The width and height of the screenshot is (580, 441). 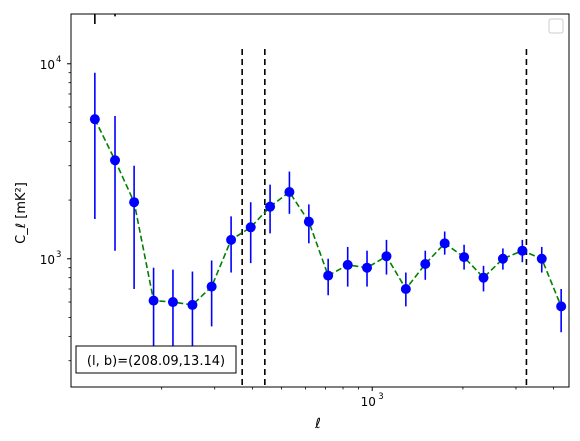 What do you see at coordinates (58, 255) in the screenshot?
I see `y-tick-label-exponent: 3` at bounding box center [58, 255].